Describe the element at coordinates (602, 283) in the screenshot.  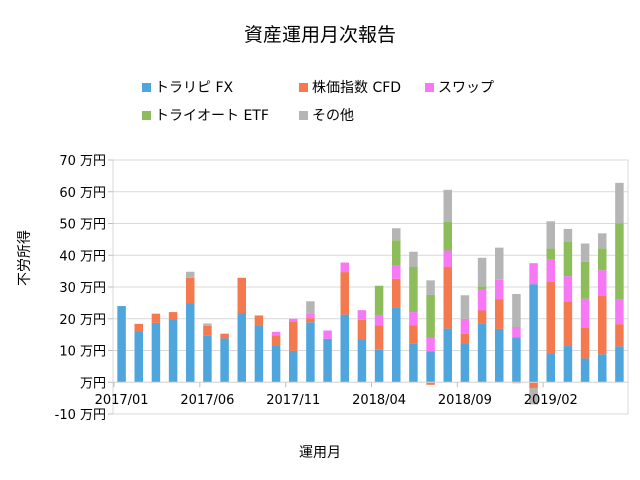
I see `bar-segment-2019-05-s2` at that location.